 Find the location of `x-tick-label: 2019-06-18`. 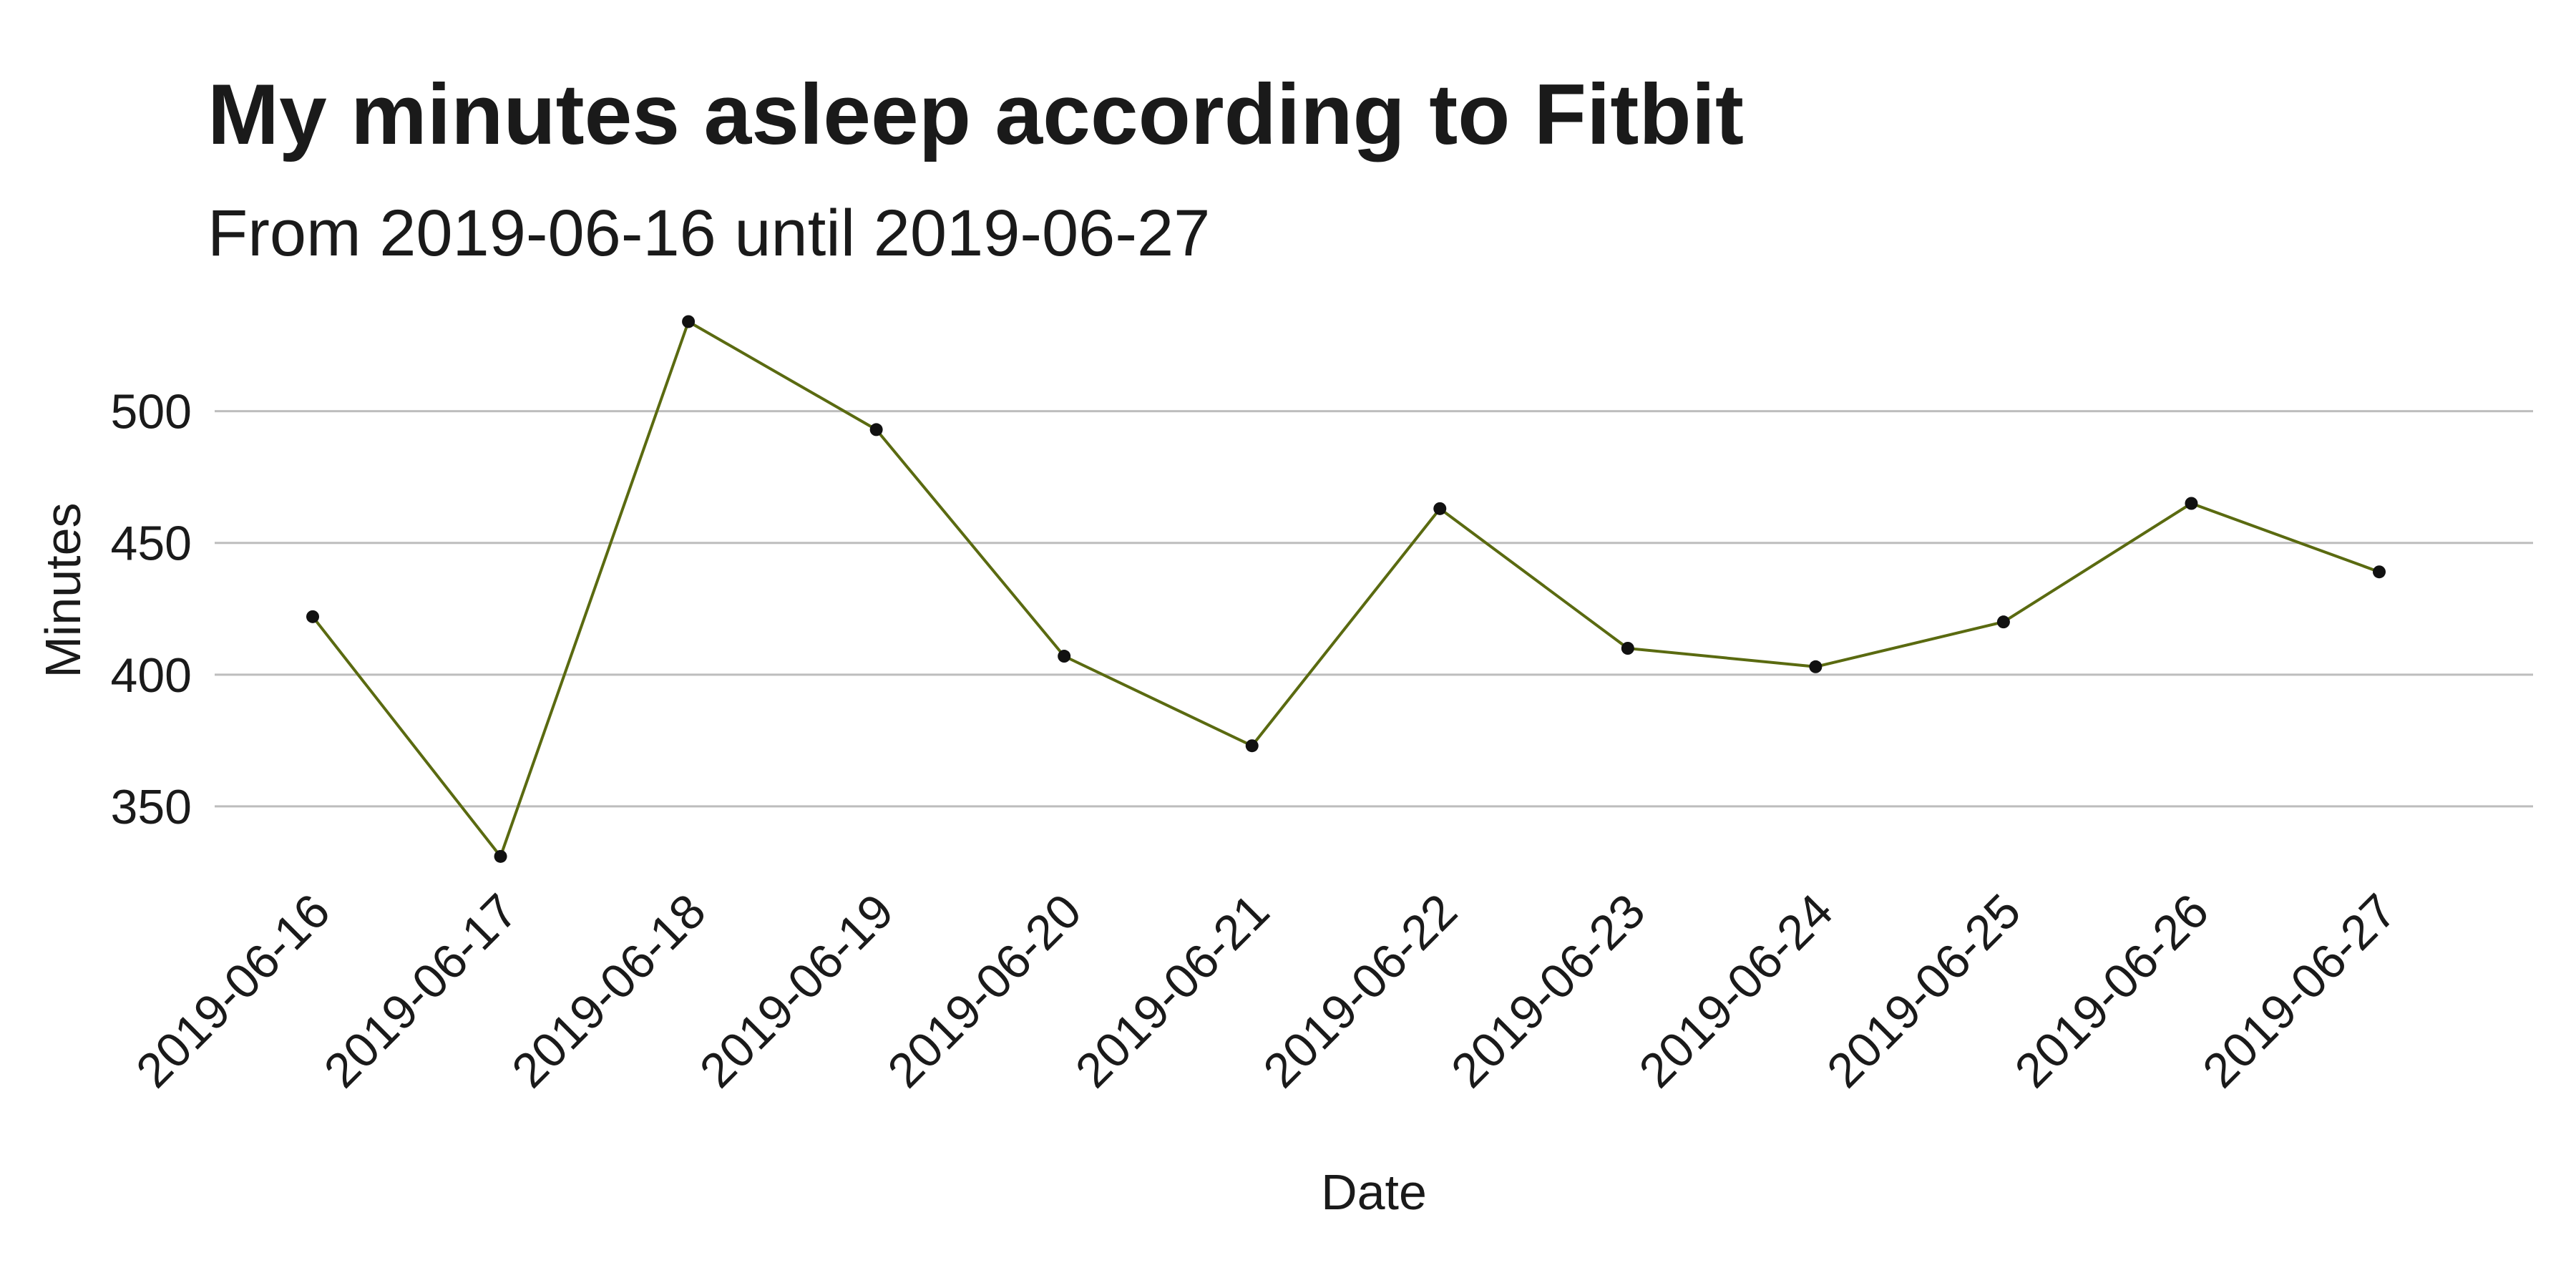

x-tick-label: 2019-06-18 is located at coordinates (609, 991).